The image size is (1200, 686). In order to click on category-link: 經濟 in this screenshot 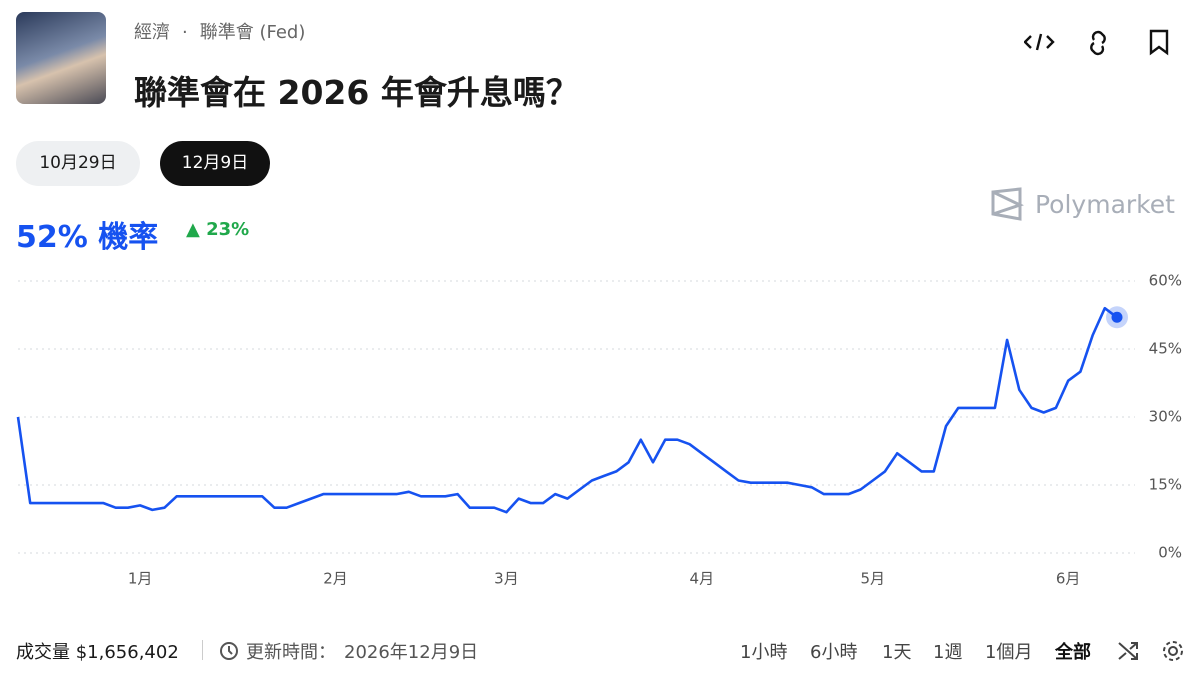, I will do `click(152, 32)`.